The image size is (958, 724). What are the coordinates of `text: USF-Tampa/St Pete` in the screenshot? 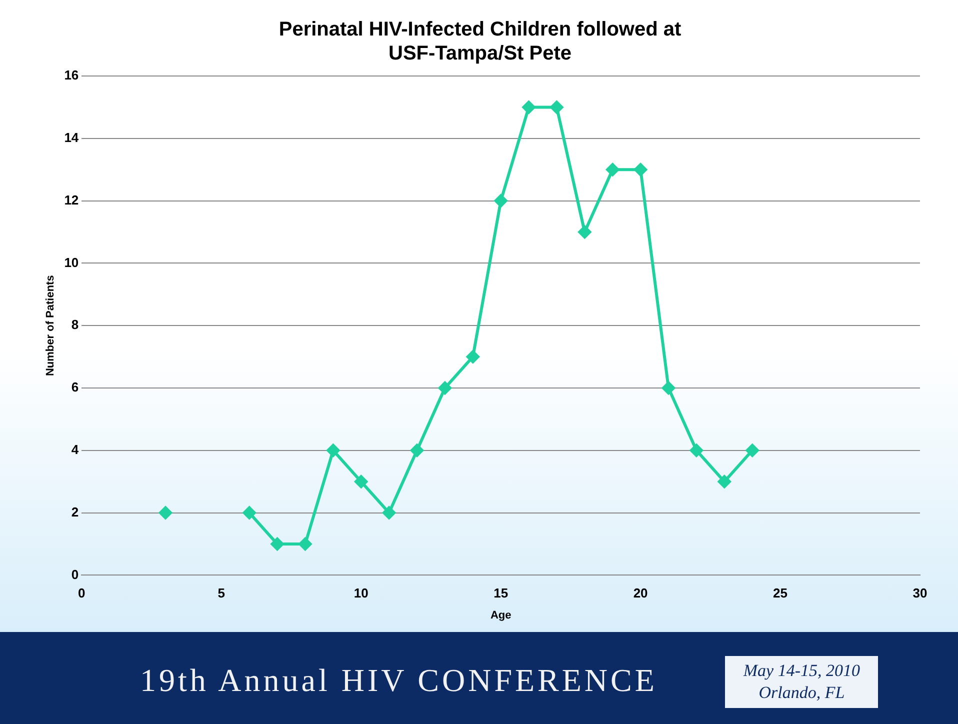 It's located at (480, 53).